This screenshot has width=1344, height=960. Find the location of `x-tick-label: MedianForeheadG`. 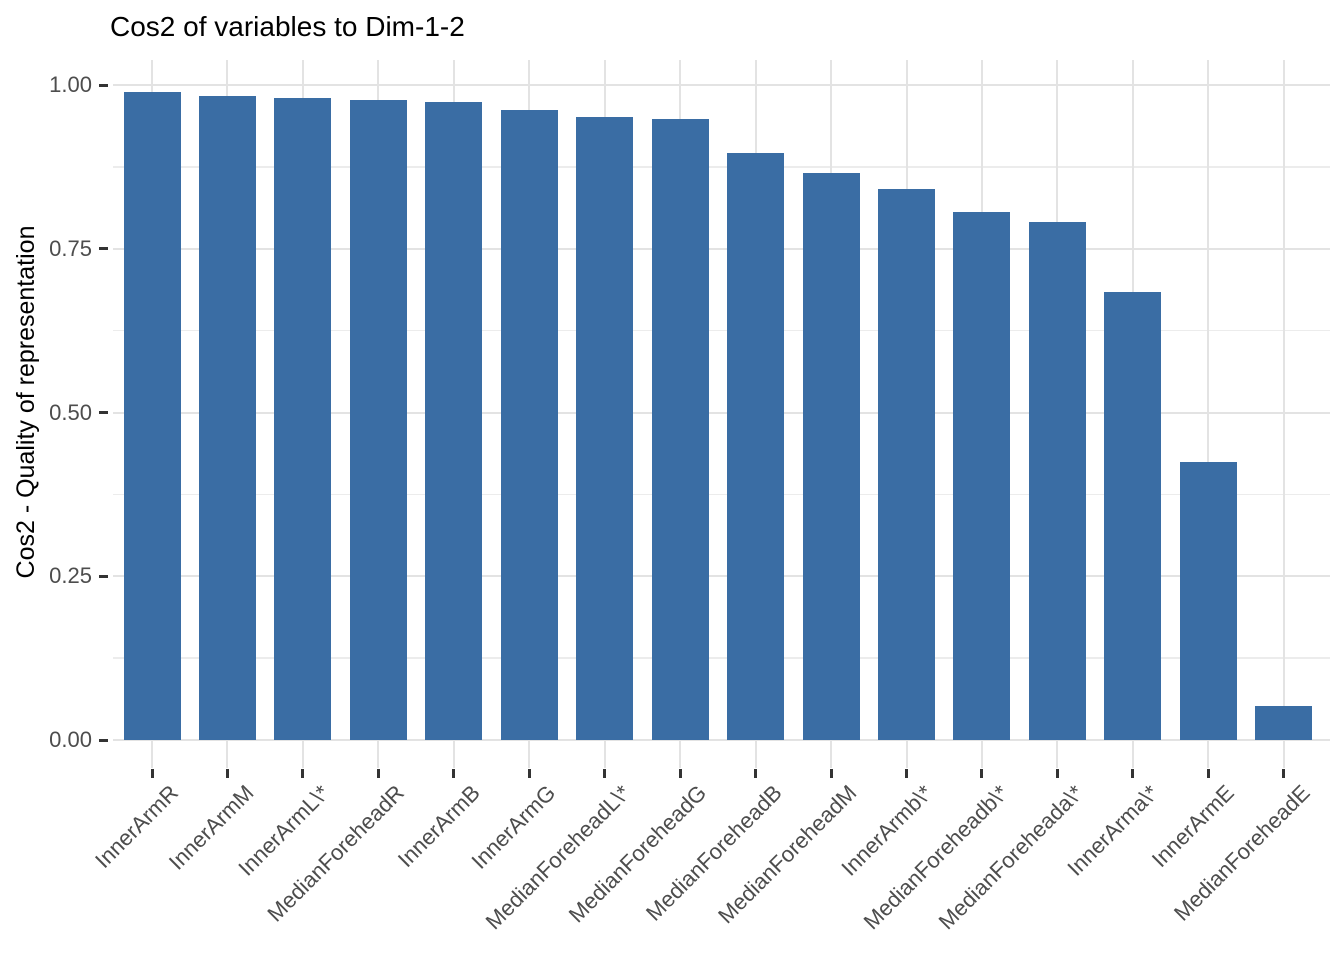

x-tick-label: MedianForeheadG is located at coordinates (637, 854).